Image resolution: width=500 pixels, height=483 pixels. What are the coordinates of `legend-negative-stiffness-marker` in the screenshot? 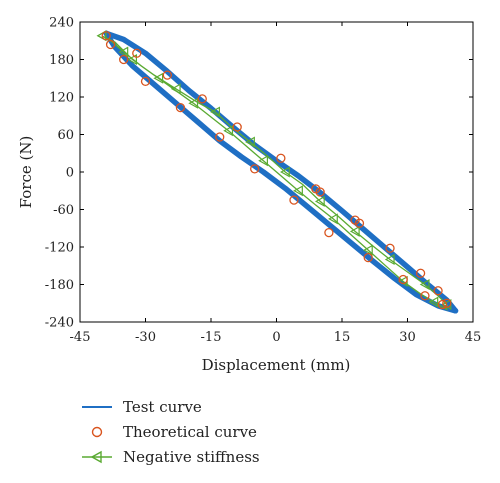 It's located at (96, 457).